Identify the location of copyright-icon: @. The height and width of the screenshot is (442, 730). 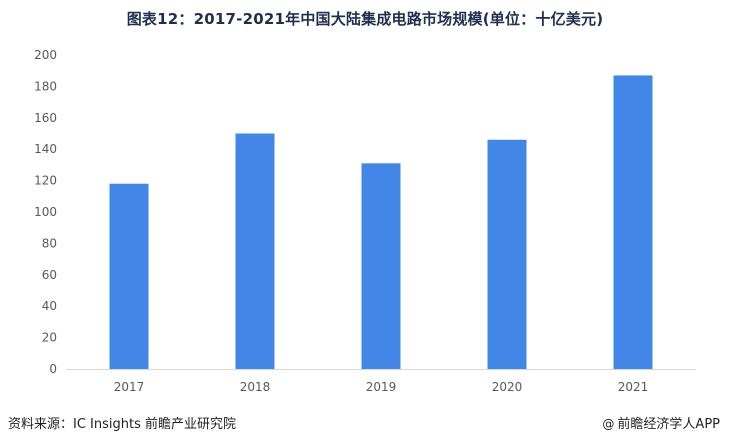
(608, 424).